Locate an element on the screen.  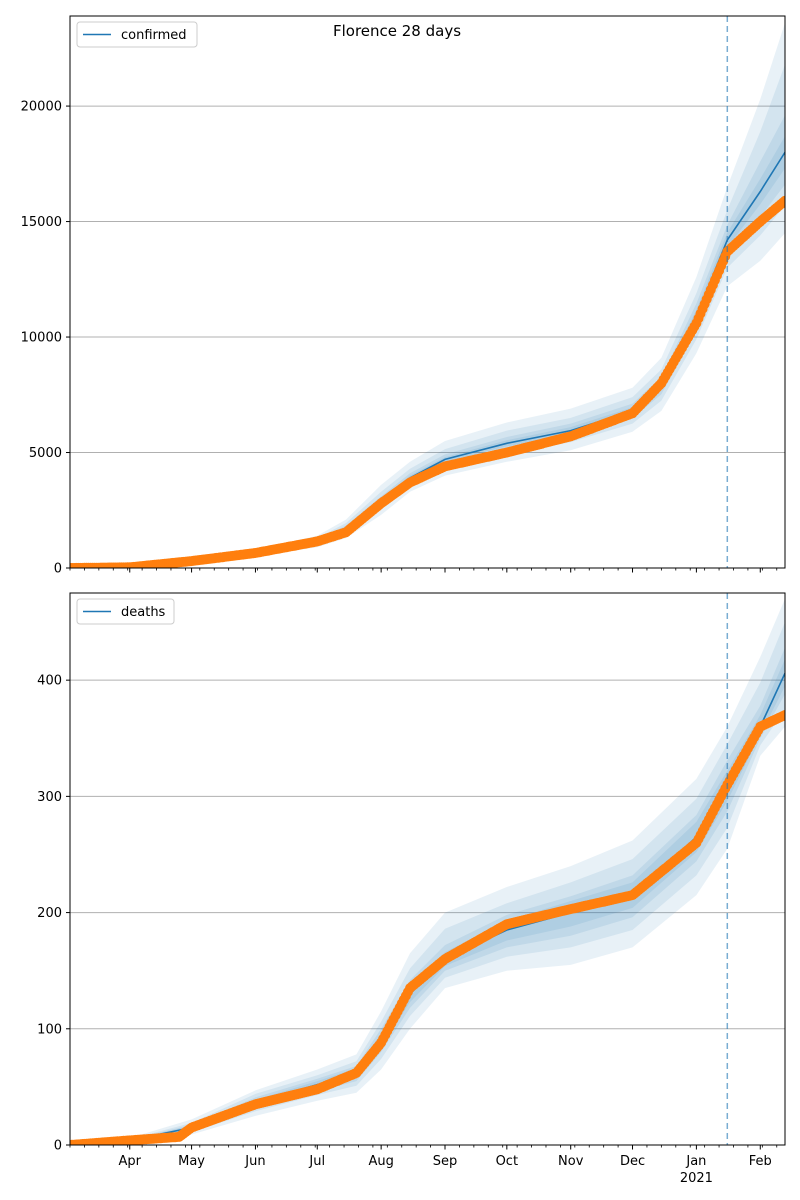
y-tick-label: 300 is located at coordinates (49, 797).